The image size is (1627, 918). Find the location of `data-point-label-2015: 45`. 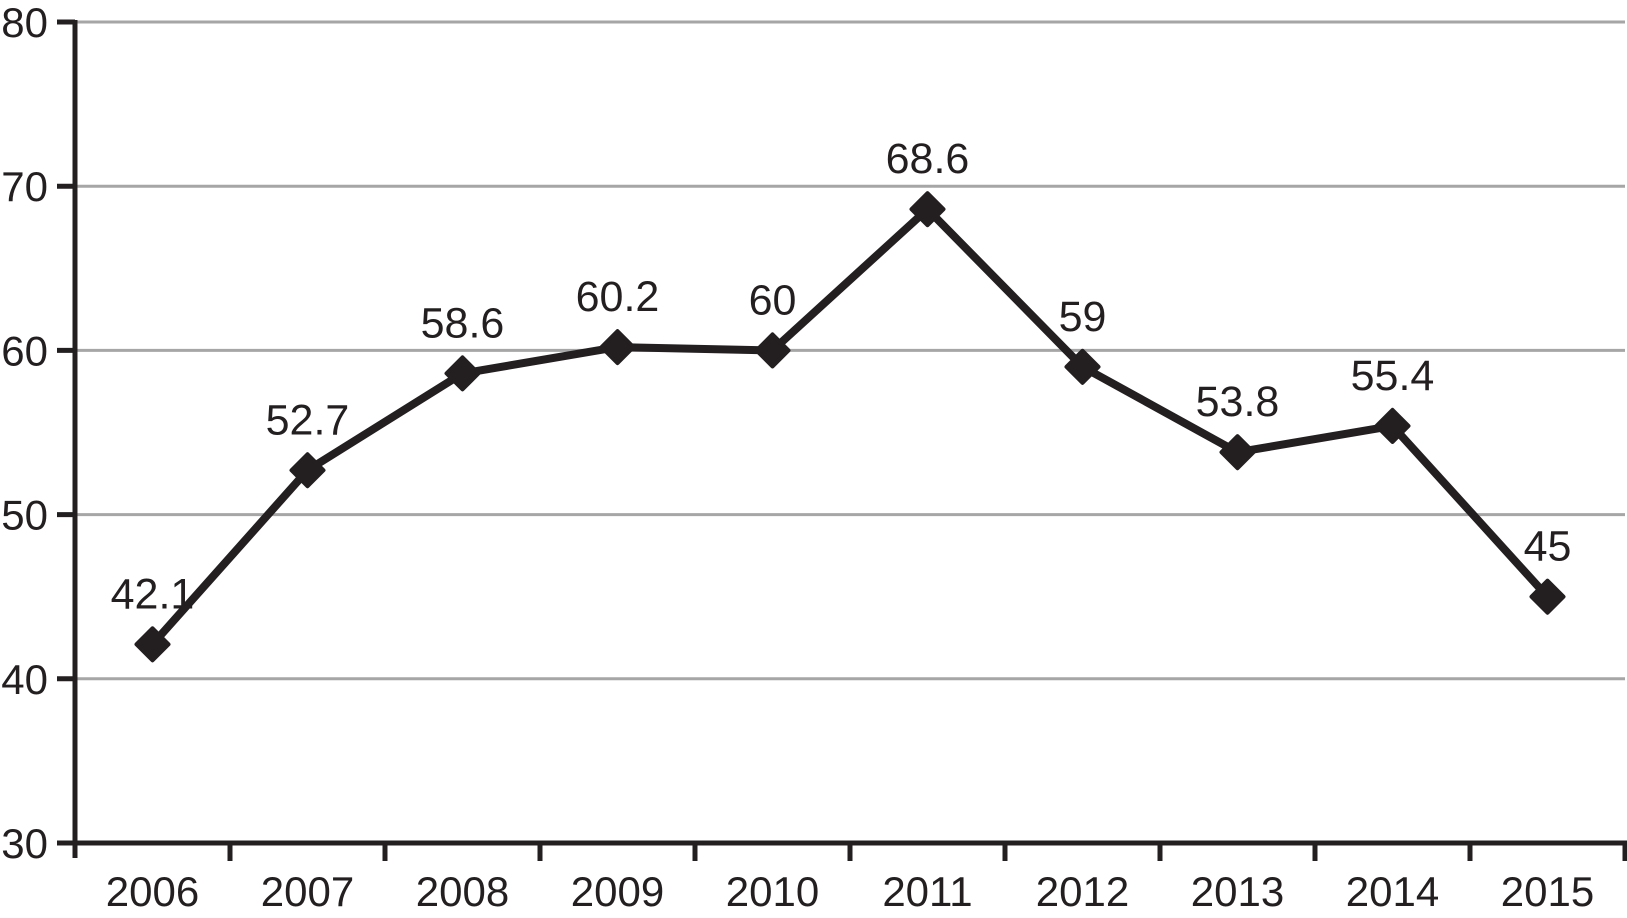

data-point-label-2015: 45 is located at coordinates (1548, 547).